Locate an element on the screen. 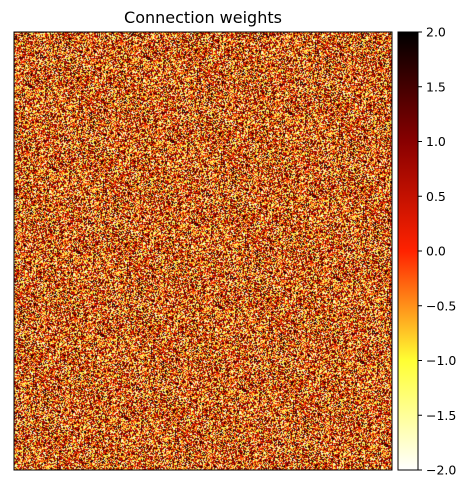 The image size is (467, 486). colorbar-ticks: 2.0 1.5 1.0 0.5 0.0 −0.5 −1.0 −1.5 −2.0 is located at coordinates (437, 251).